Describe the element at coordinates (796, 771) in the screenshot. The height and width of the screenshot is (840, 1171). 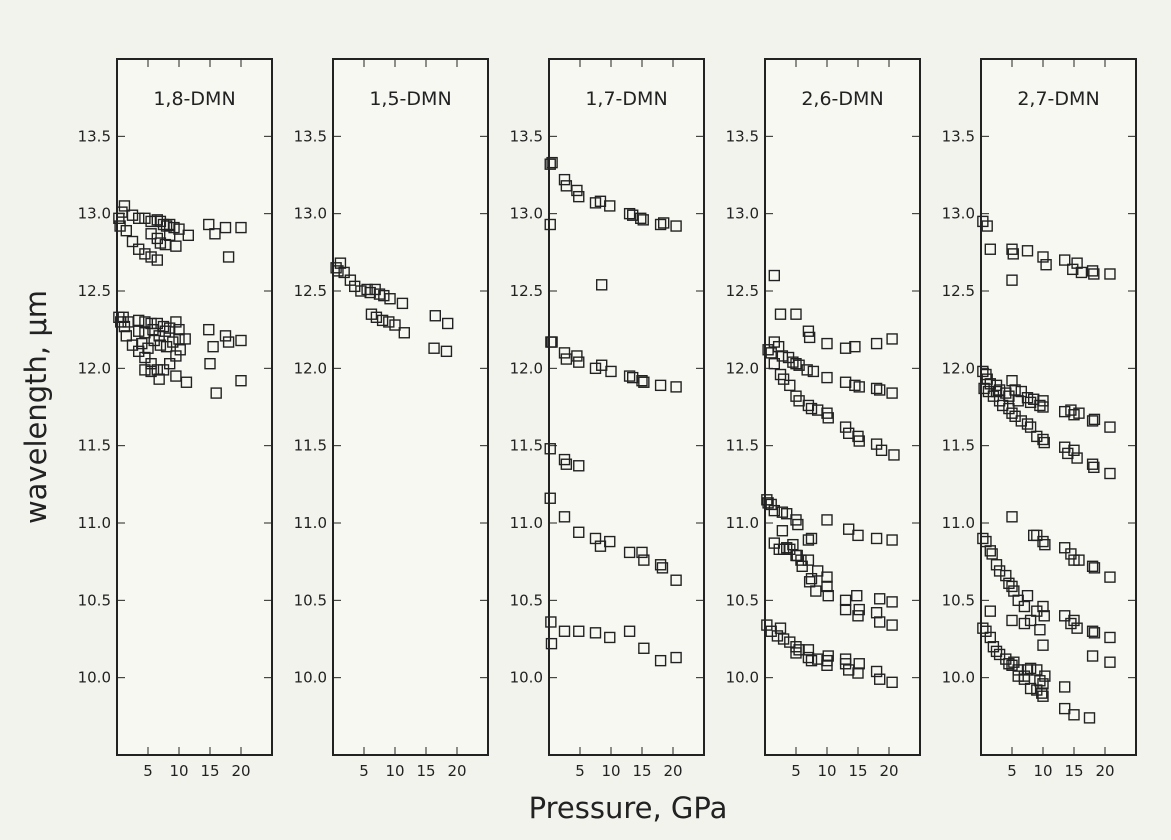
I see `x-tick-label: 5` at that location.